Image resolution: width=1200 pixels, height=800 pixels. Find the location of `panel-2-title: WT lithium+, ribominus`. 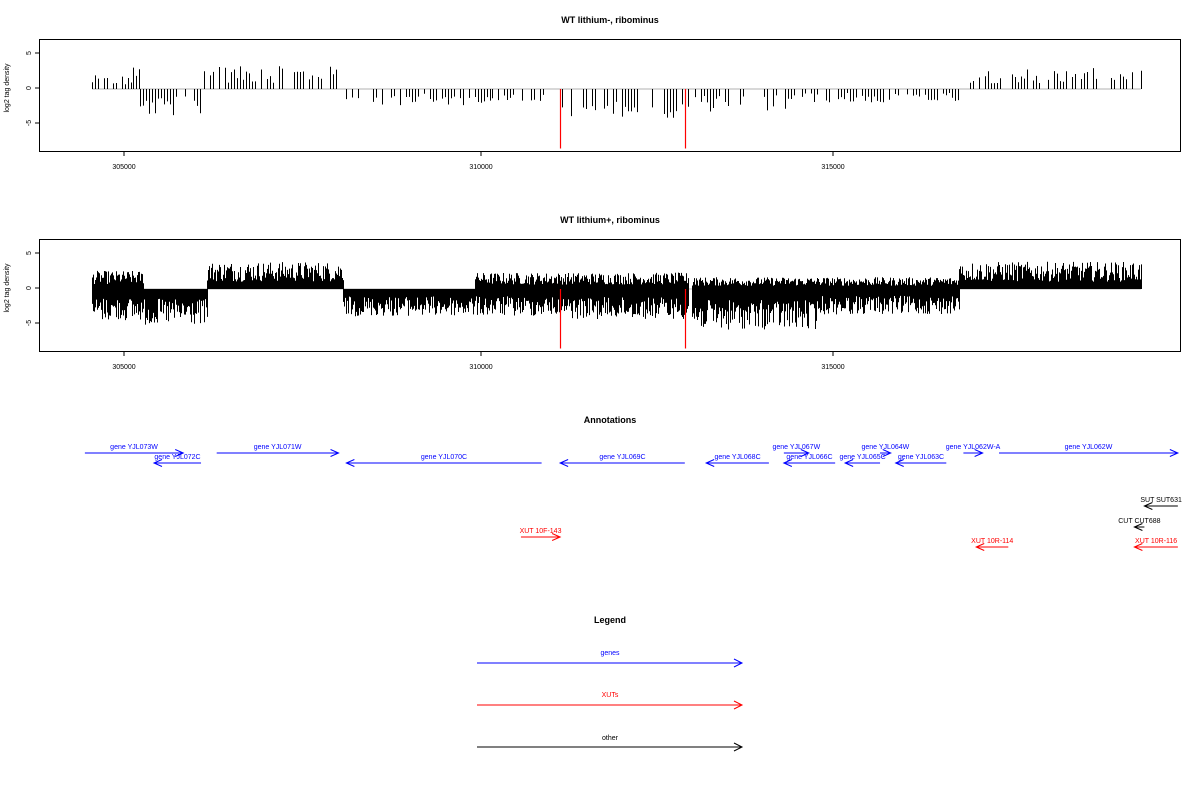

panel-2-title: WT lithium+, ribominus is located at coordinates (610, 220).